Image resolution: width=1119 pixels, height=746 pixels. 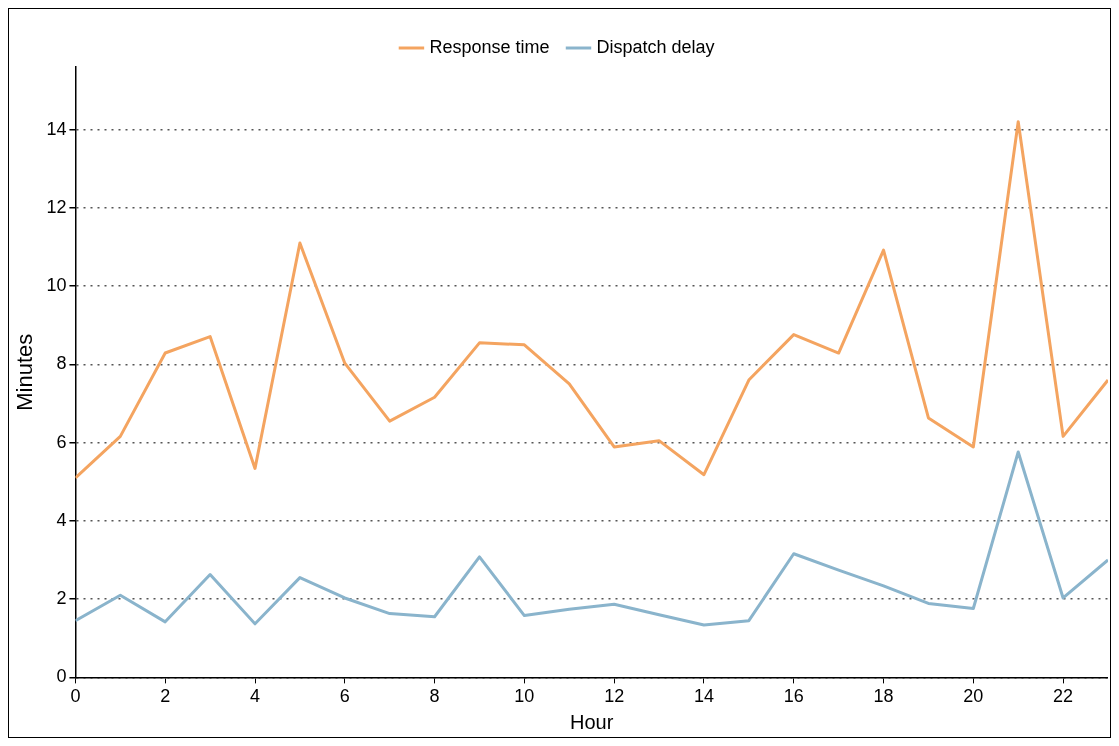 I want to click on y-axis-title: Minutes, so click(x=25, y=372).